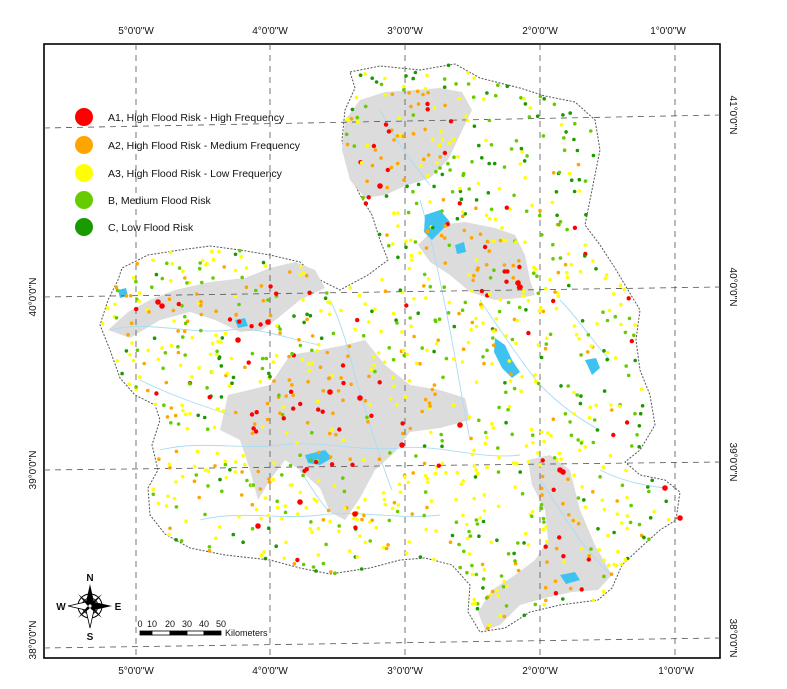 The width and height of the screenshot is (787, 689). Describe the element at coordinates (90, 637) in the screenshot. I see `compass-s: S` at that location.